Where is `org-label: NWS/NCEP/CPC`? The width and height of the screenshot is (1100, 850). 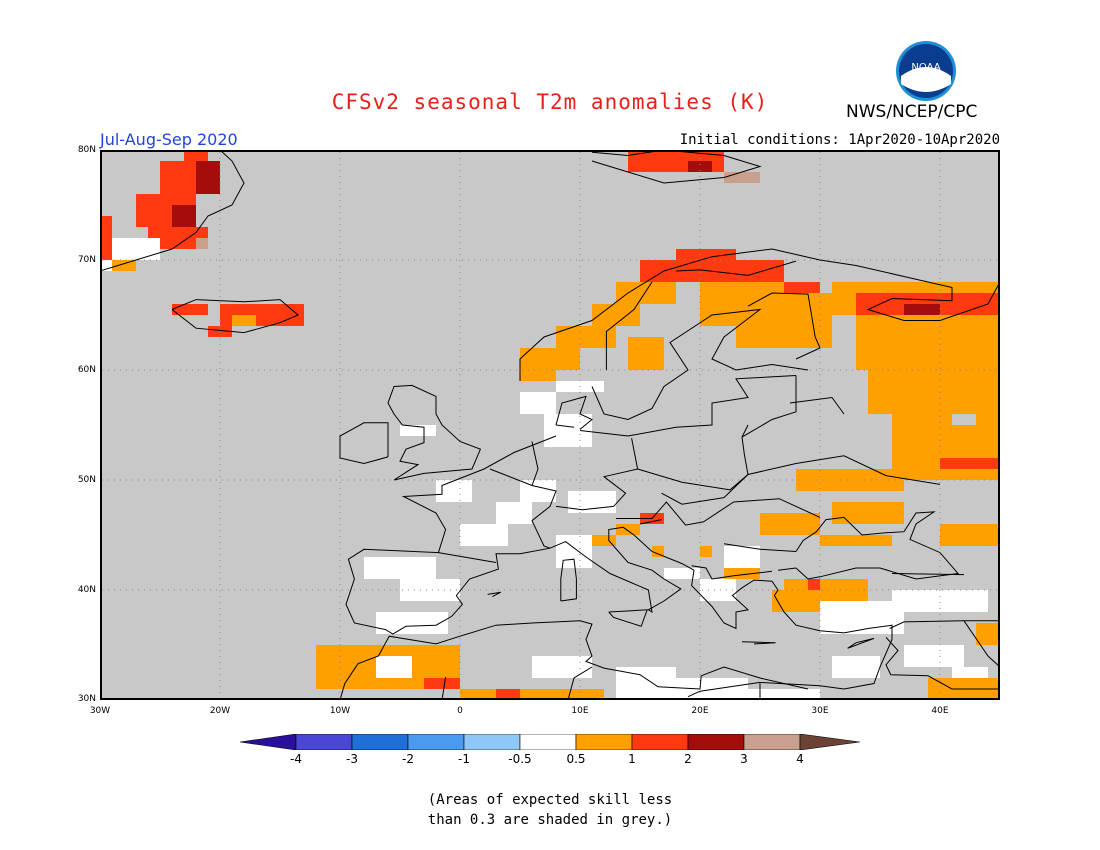 org-label: NWS/NCEP/CPC is located at coordinates (912, 112).